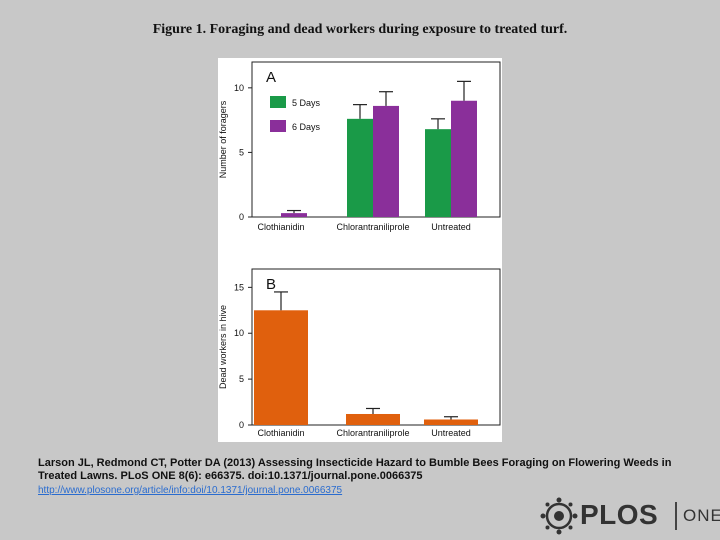 The width and height of the screenshot is (720, 540). Describe the element at coordinates (676, 516) in the screenshot. I see `logo-divider` at that location.